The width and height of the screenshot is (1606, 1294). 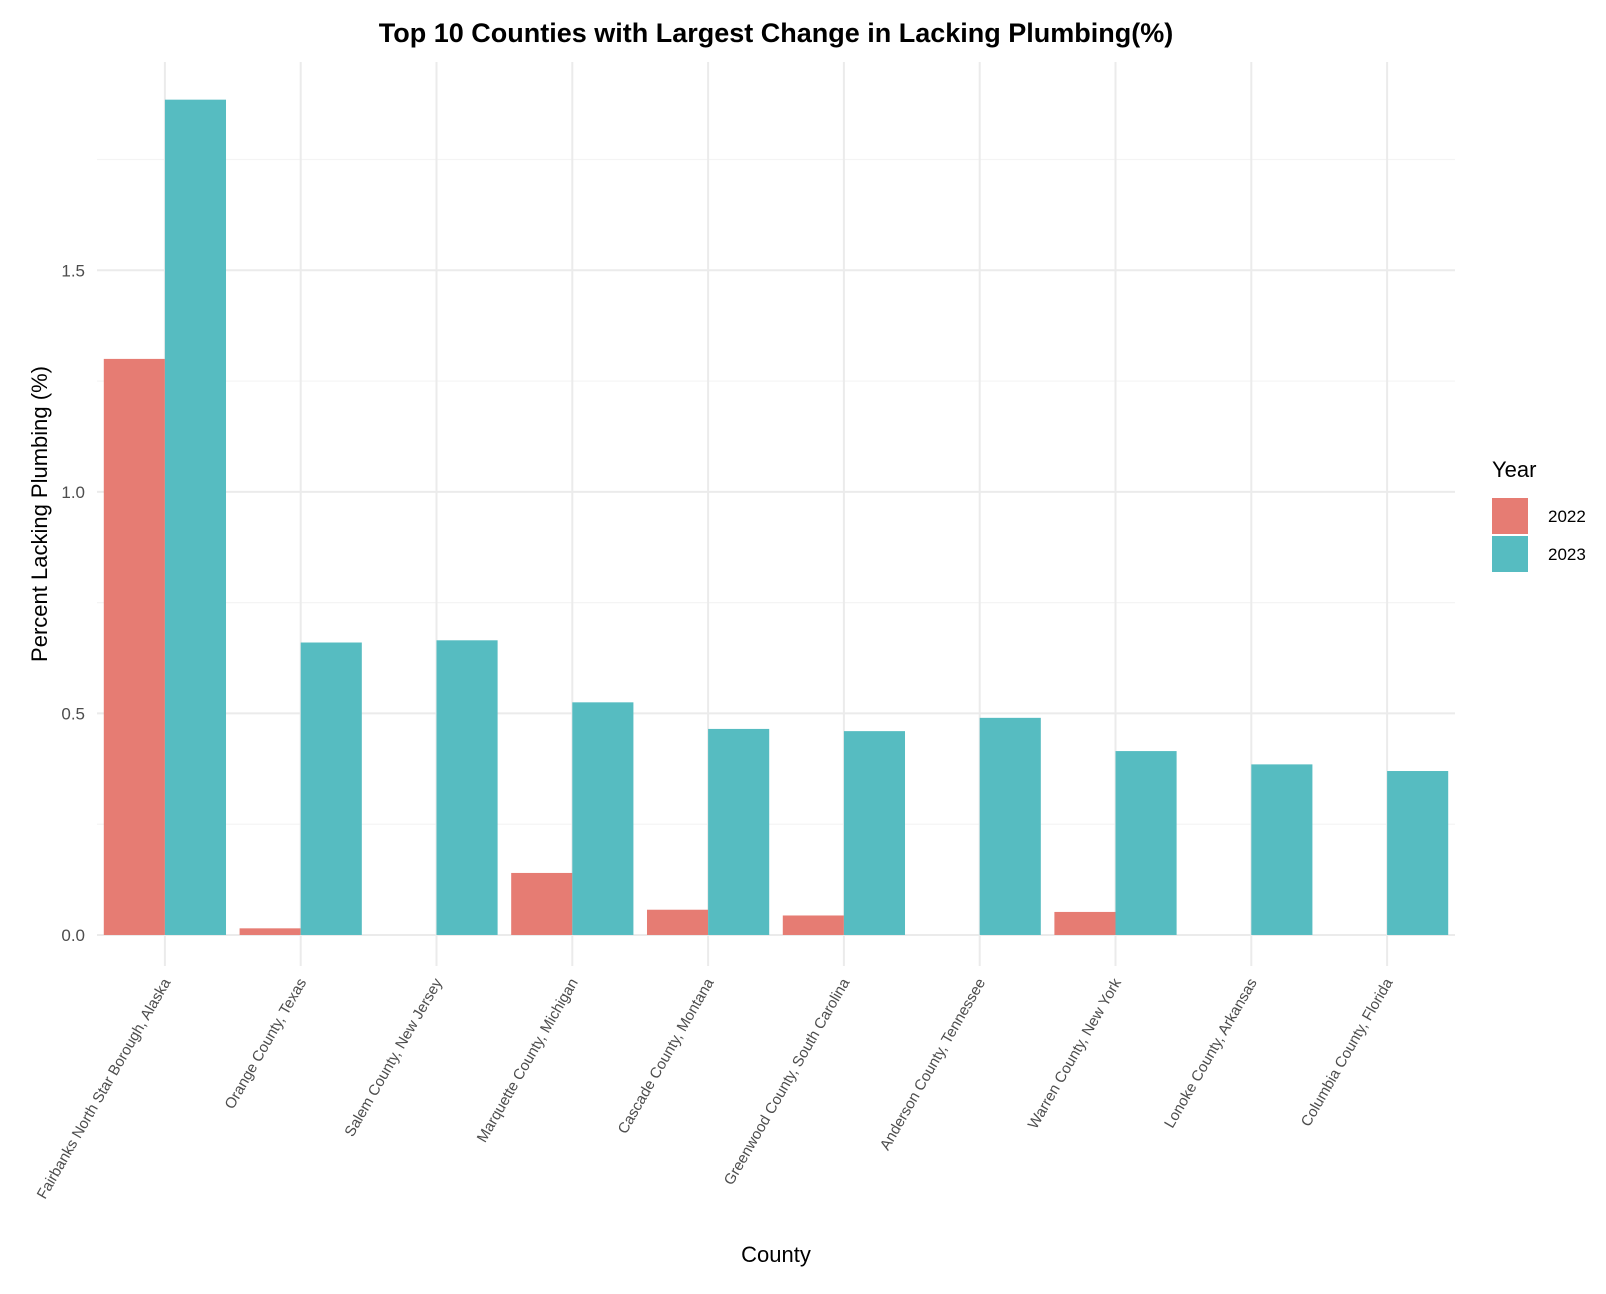 What do you see at coordinates (1211, 1054) in the screenshot?
I see `x-tick-label: Lonoke County, Arkansas` at bounding box center [1211, 1054].